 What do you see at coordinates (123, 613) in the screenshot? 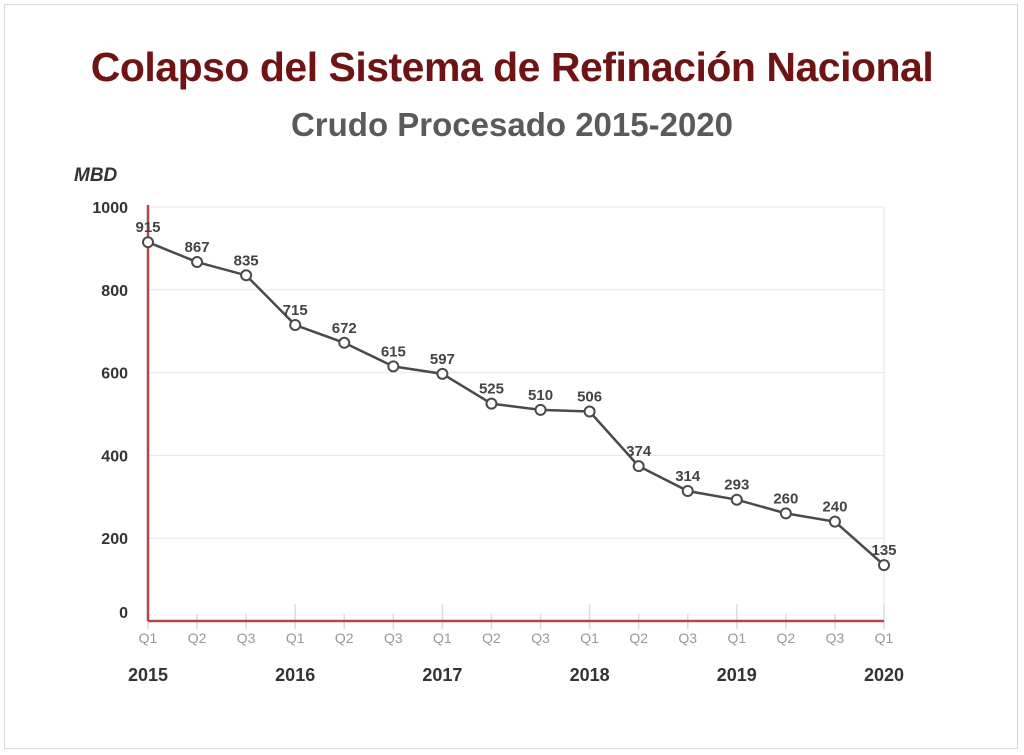
I see `y-tick-label: 0` at bounding box center [123, 613].